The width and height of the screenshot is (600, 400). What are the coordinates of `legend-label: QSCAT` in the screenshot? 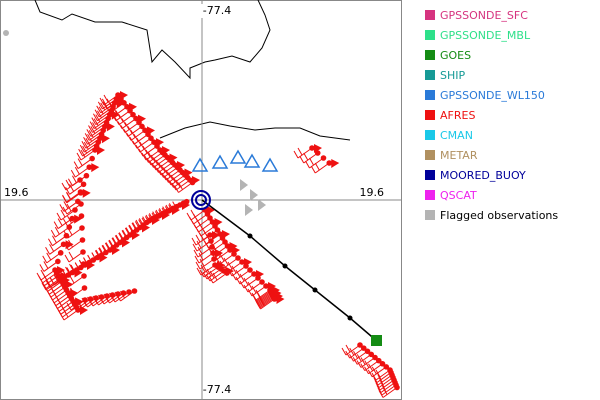 It's located at (458, 195).